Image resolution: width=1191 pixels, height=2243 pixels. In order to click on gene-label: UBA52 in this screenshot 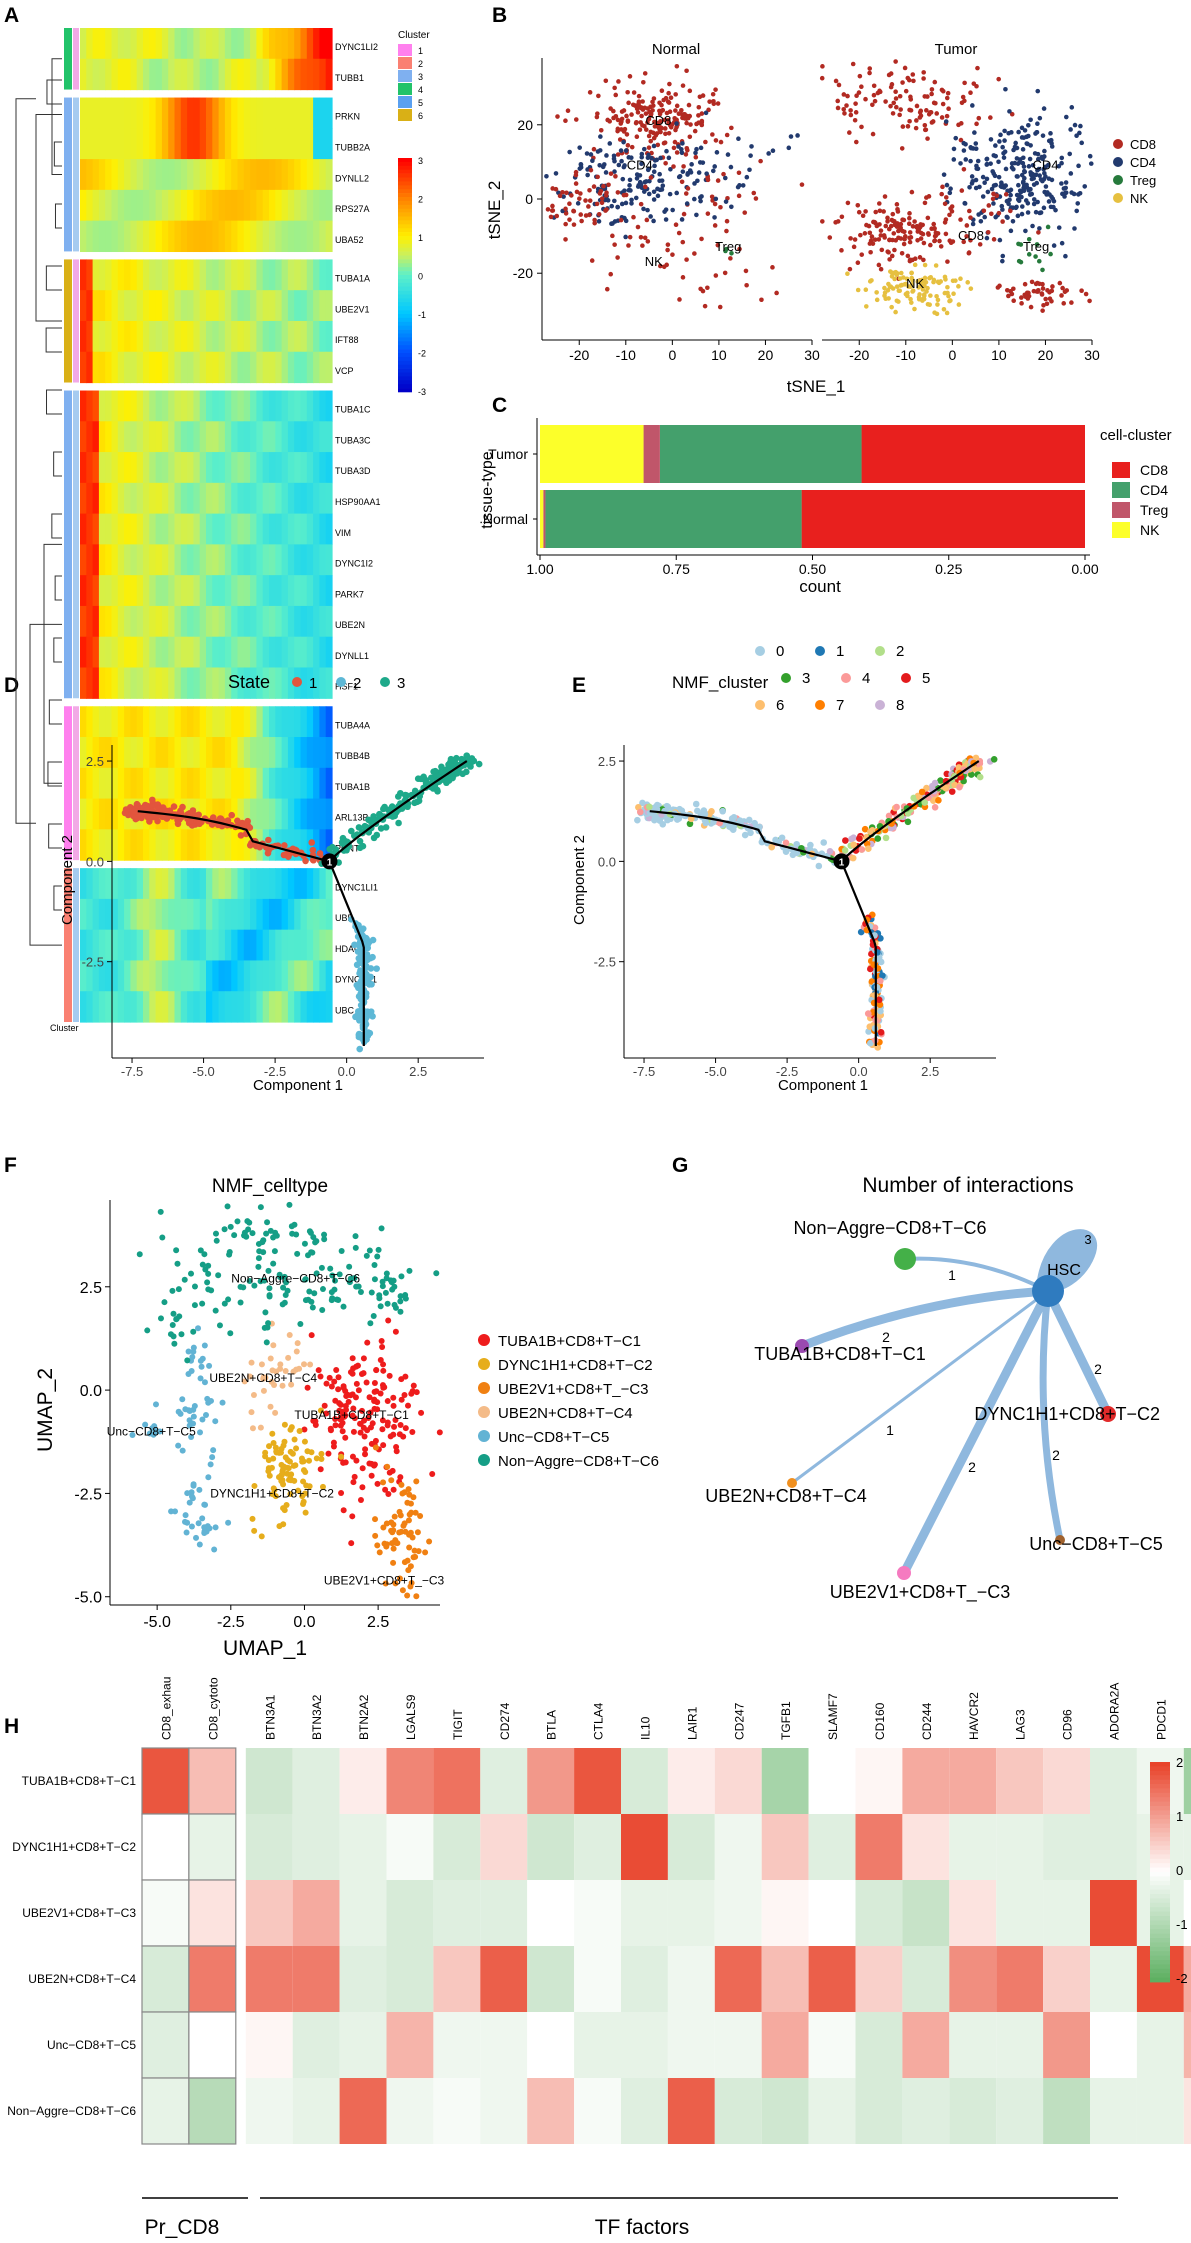, I will do `click(349, 240)`.